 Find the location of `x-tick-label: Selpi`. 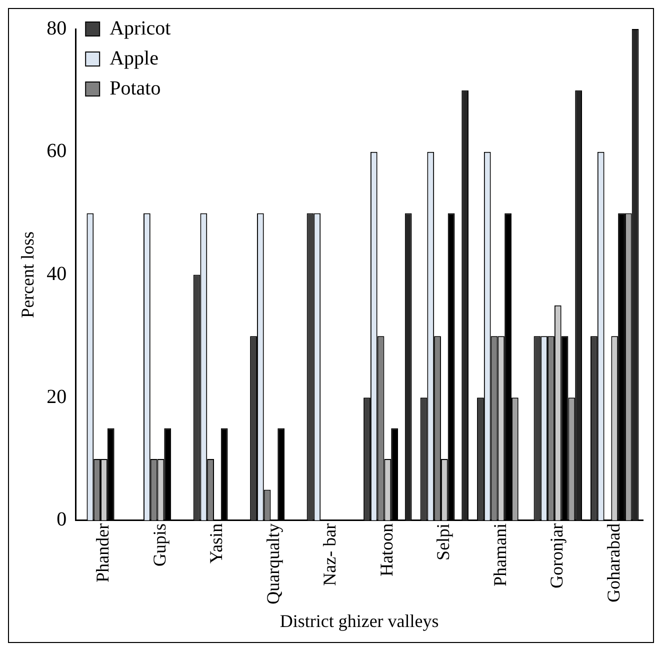

x-tick-label: Selpi is located at coordinates (443, 541).